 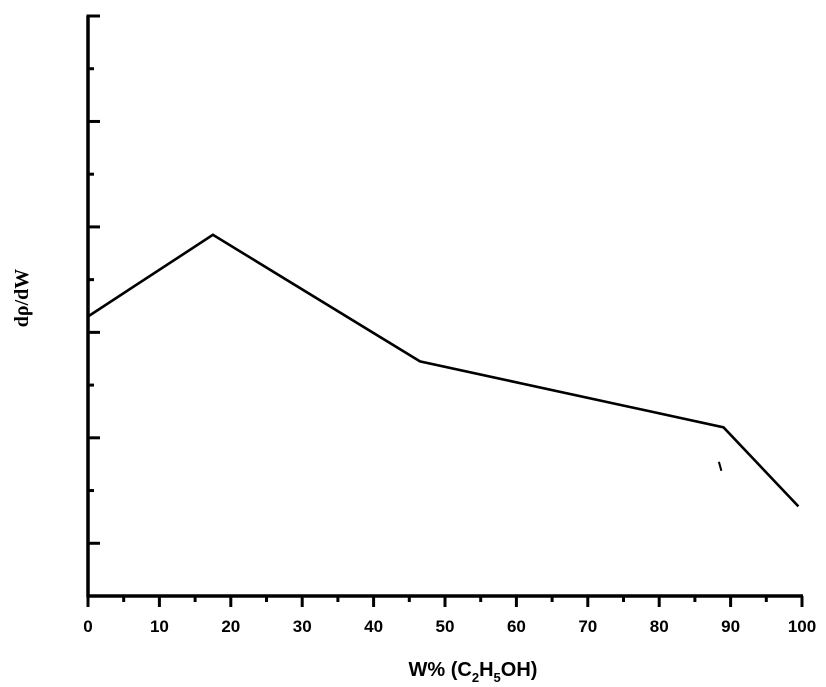 I want to click on x-tick-label: 50, so click(x=445, y=626).